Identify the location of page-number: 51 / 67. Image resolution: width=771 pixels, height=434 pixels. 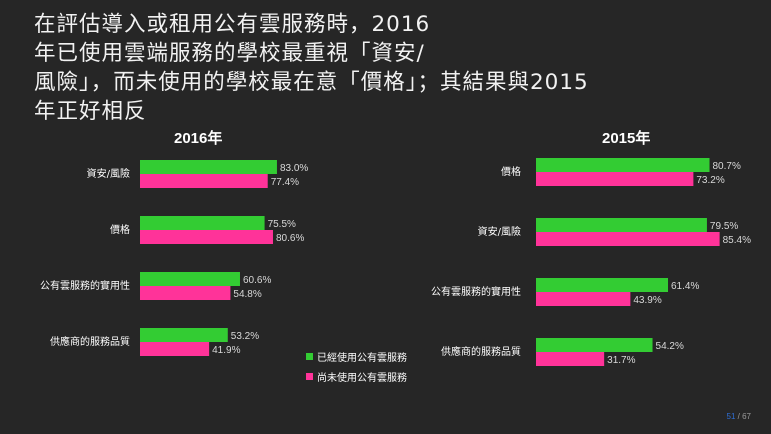
(739, 416).